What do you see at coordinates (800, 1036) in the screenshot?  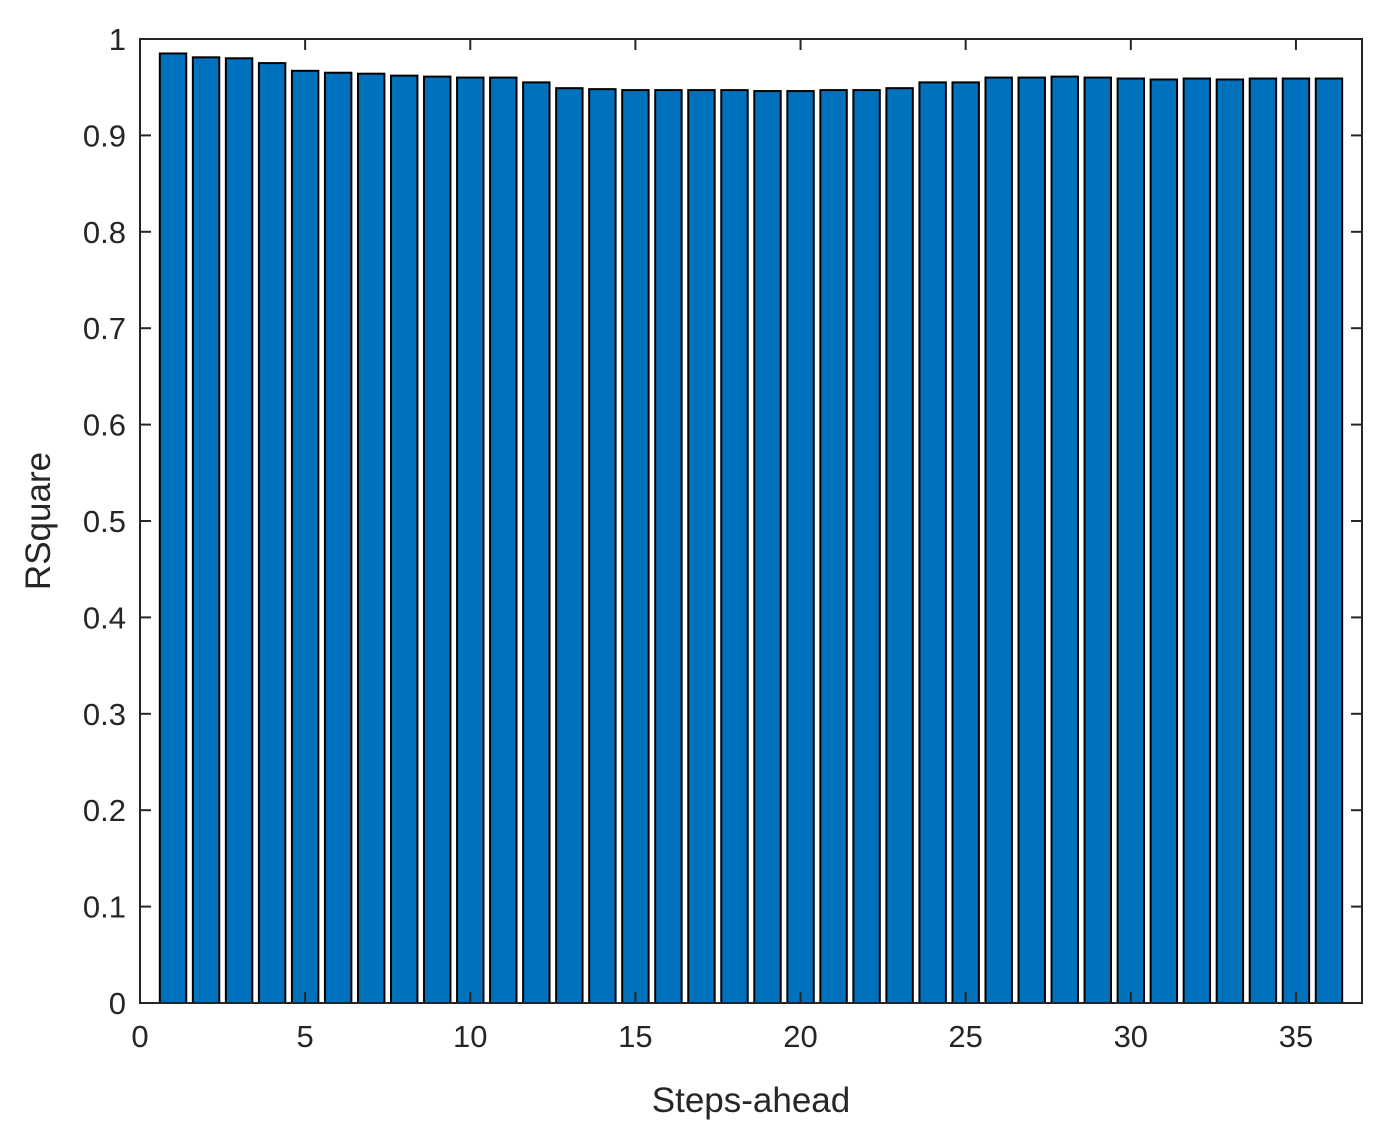 I see `x-tick-label: 20` at bounding box center [800, 1036].